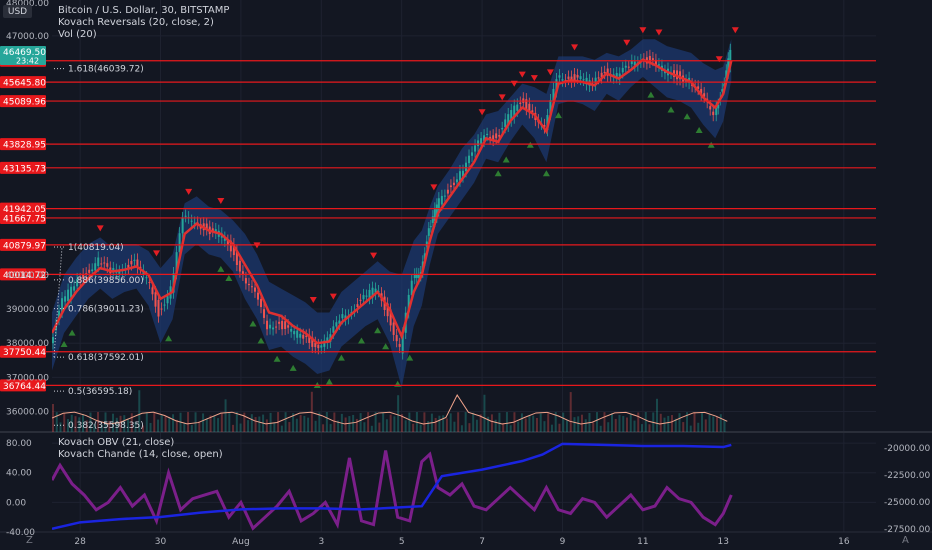 Image resolution: width=932 pixels, height=550 pixels. Describe the element at coordinates (24, 219) in the screenshot. I see `level-label: 41667.75` at that location.